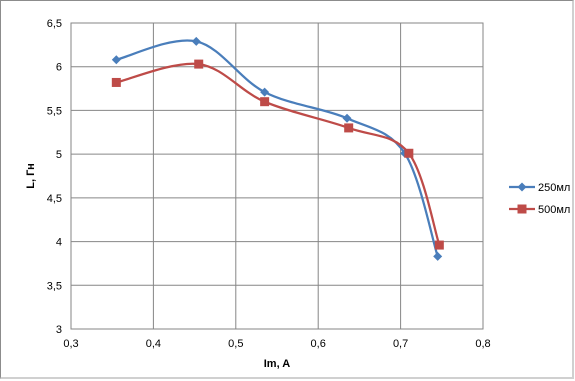  What do you see at coordinates (31, 175) in the screenshot?
I see `y-axis-title: L, Гн` at bounding box center [31, 175].